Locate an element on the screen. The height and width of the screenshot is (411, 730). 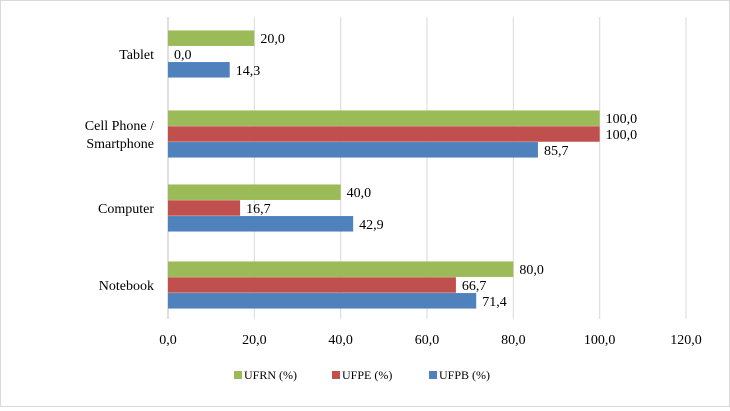
legend-item: UFPE (%) is located at coordinates (362, 375).